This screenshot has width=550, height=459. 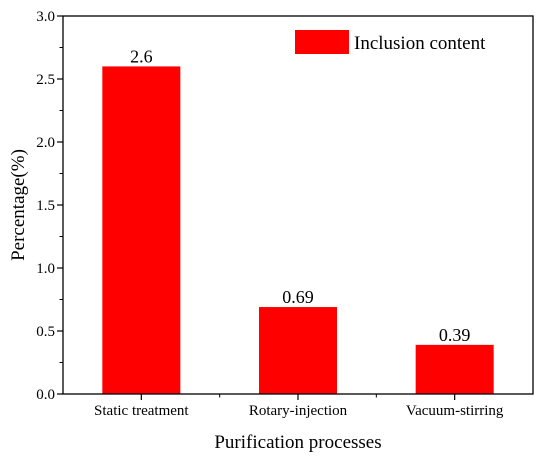 What do you see at coordinates (420, 43) in the screenshot?
I see `legend-label: Inclusion content` at bounding box center [420, 43].